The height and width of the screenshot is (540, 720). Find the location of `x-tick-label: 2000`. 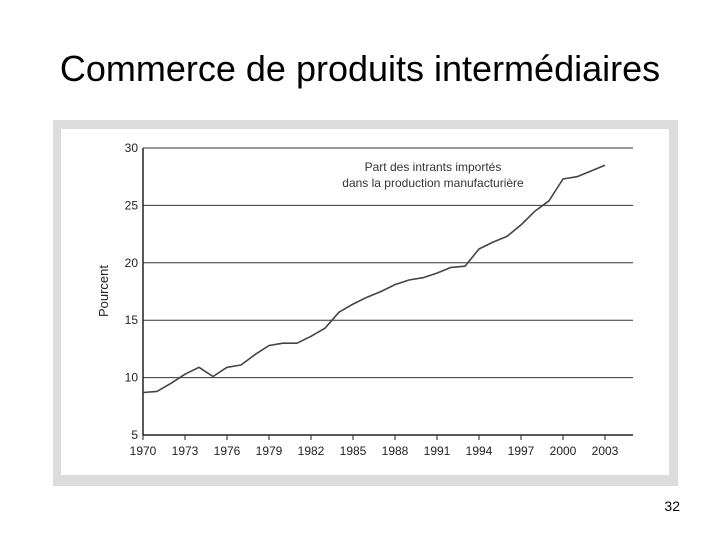

x-tick-label: 2000 is located at coordinates (563, 451).